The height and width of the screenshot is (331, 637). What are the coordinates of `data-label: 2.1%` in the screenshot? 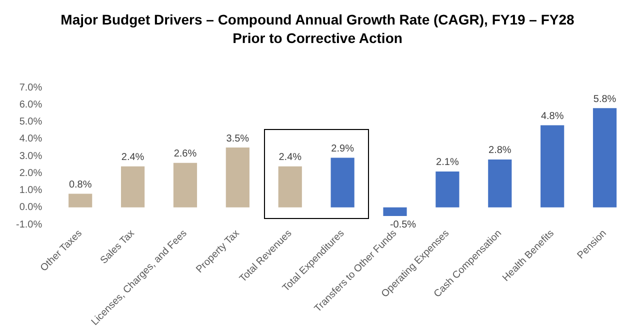 It's located at (447, 162).